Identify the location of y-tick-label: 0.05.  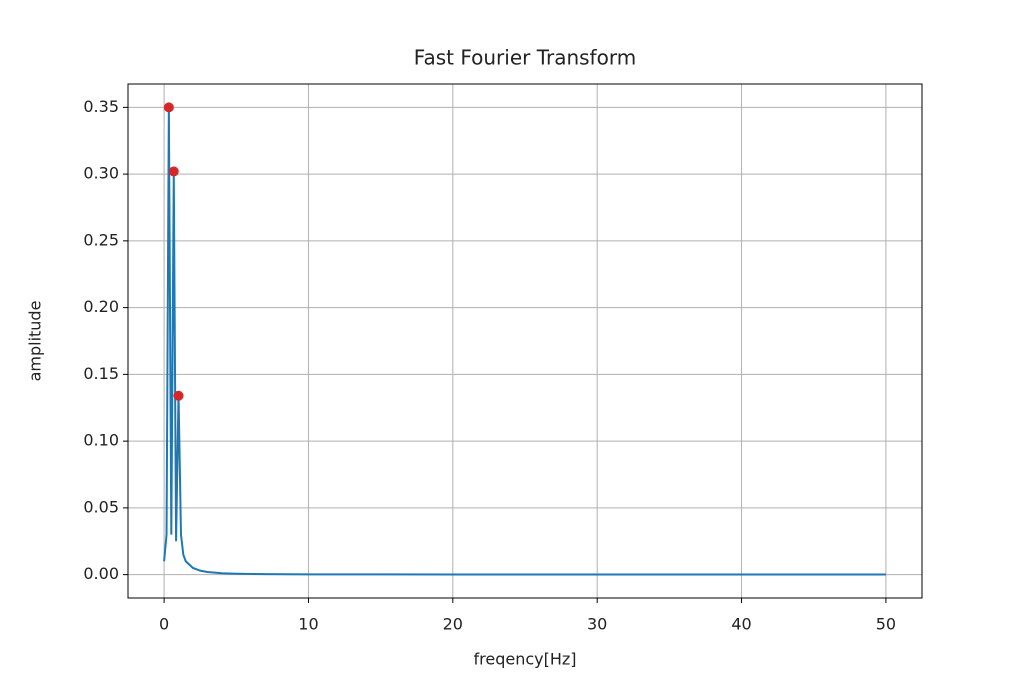
(101, 506).